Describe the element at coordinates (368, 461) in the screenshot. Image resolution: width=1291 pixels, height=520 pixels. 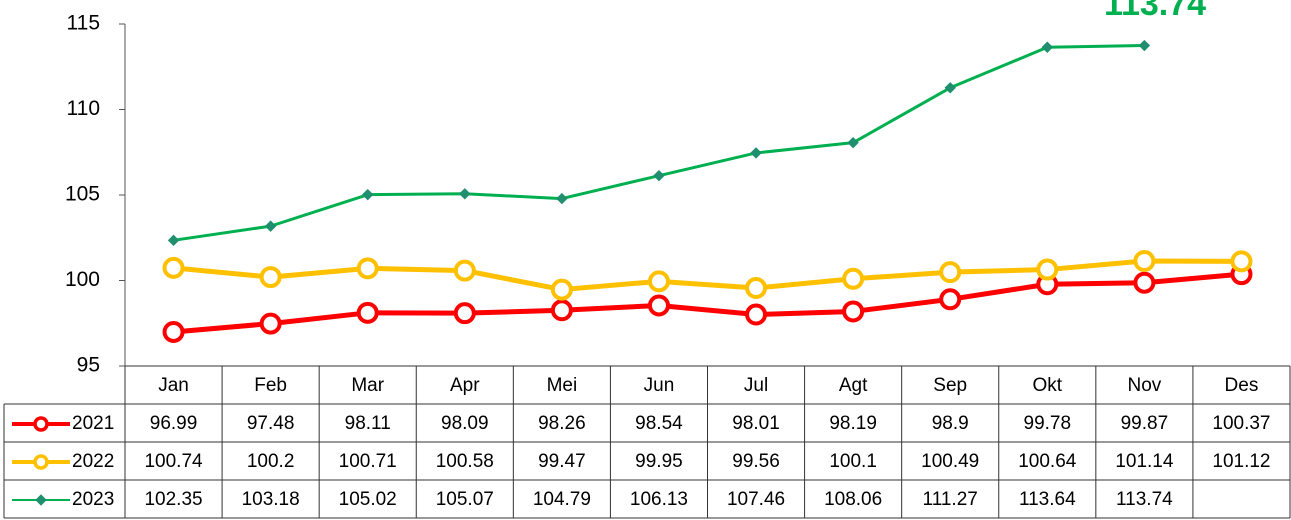
I see `table-value: 100.71` at that location.